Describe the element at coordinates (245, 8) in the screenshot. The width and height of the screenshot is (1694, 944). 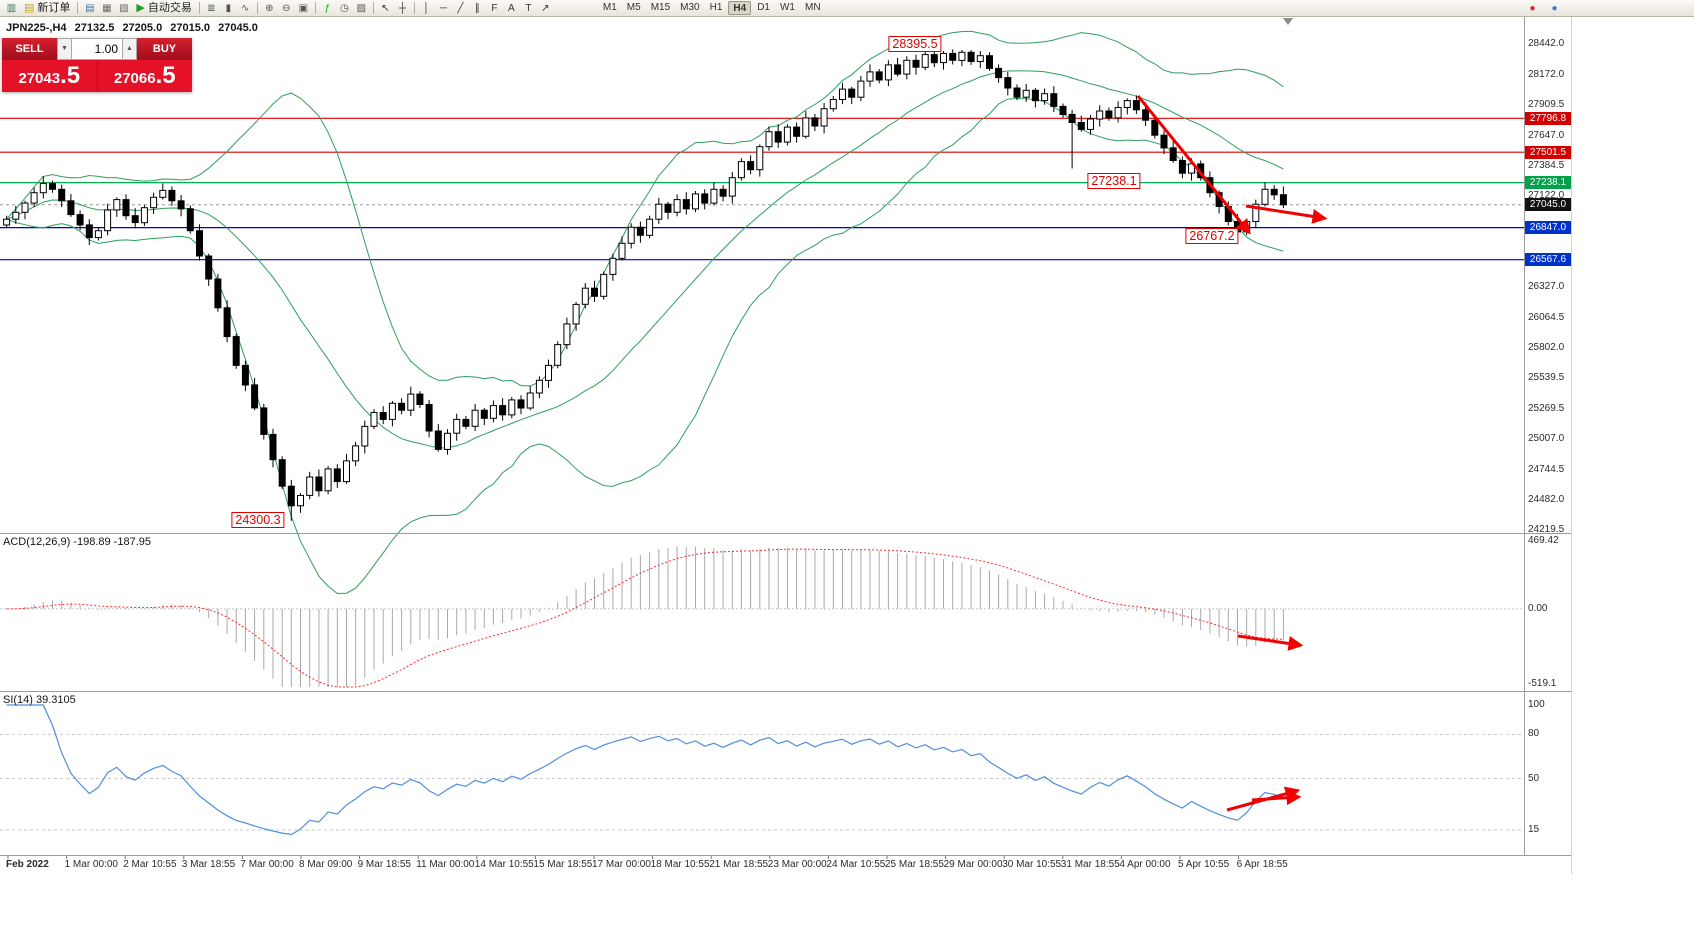
I see `line-chart-icon: ∿` at that location.